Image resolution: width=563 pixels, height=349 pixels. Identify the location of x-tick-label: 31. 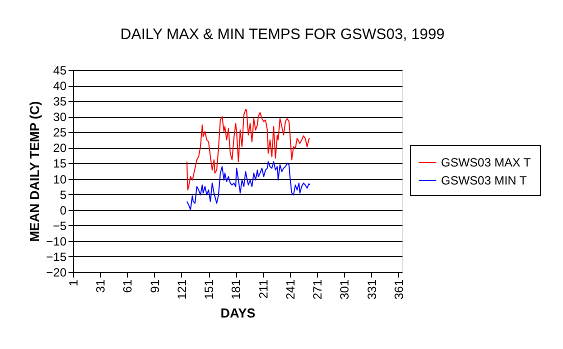
(101, 286).